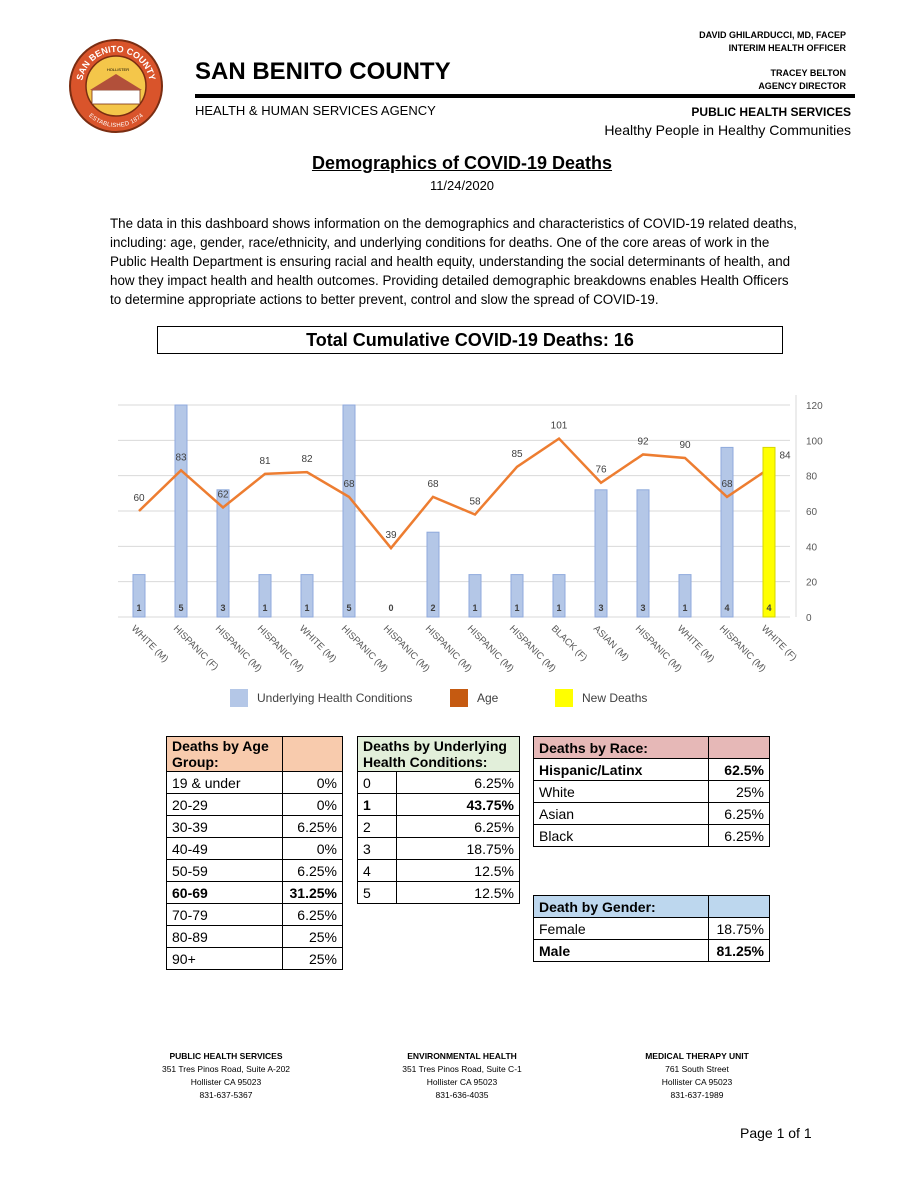 This screenshot has height=1196, width=924. Describe the element at coordinates (315, 110) in the screenshot. I see `agency-name: HEALTH & HUMAN SERVICES AGENCY` at that location.